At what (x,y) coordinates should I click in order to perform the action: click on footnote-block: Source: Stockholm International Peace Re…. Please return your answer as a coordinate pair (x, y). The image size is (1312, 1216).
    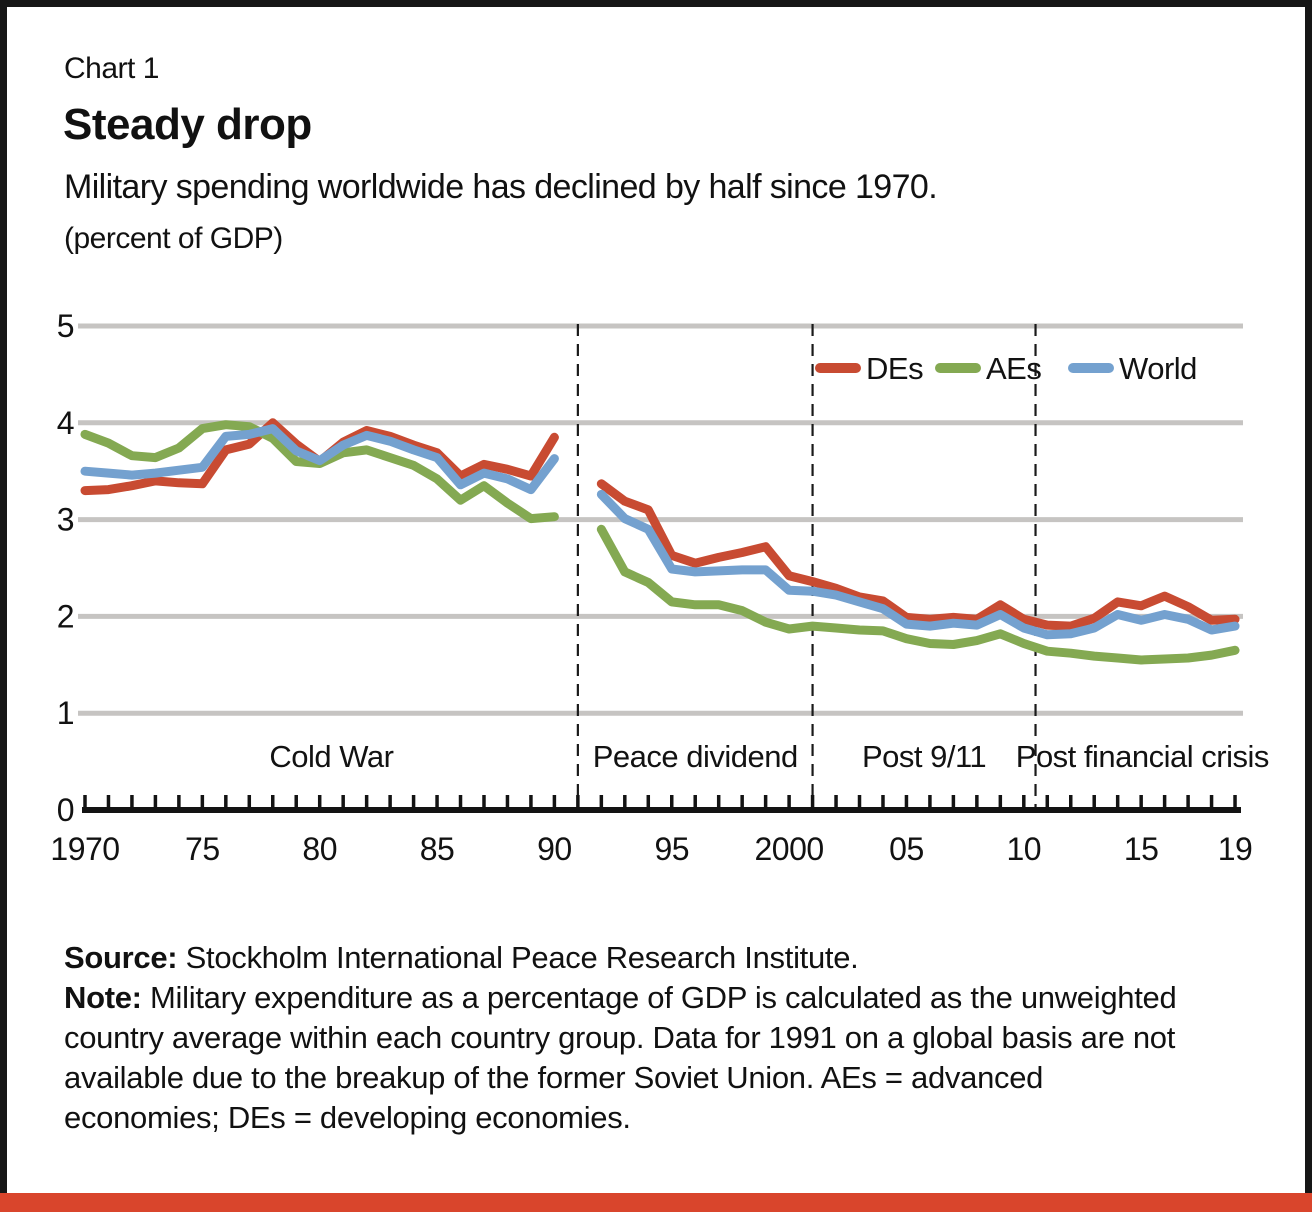
    Looking at the image, I should click on (634, 1038).